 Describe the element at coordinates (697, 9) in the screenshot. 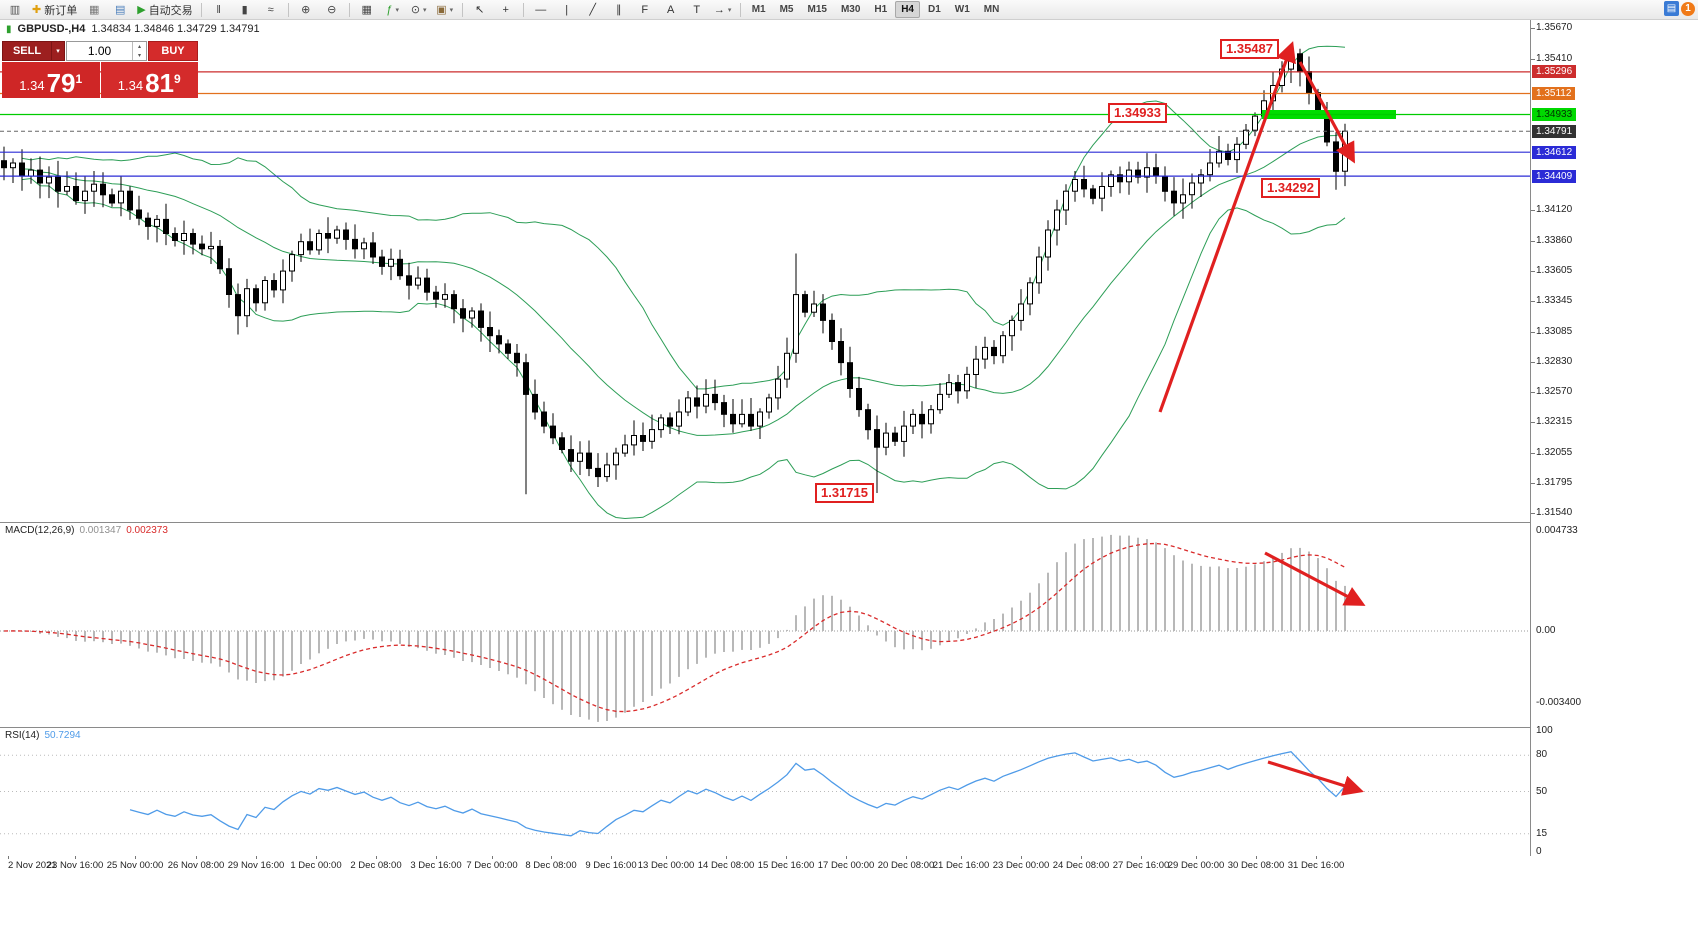

I see `label-icon: T` at that location.